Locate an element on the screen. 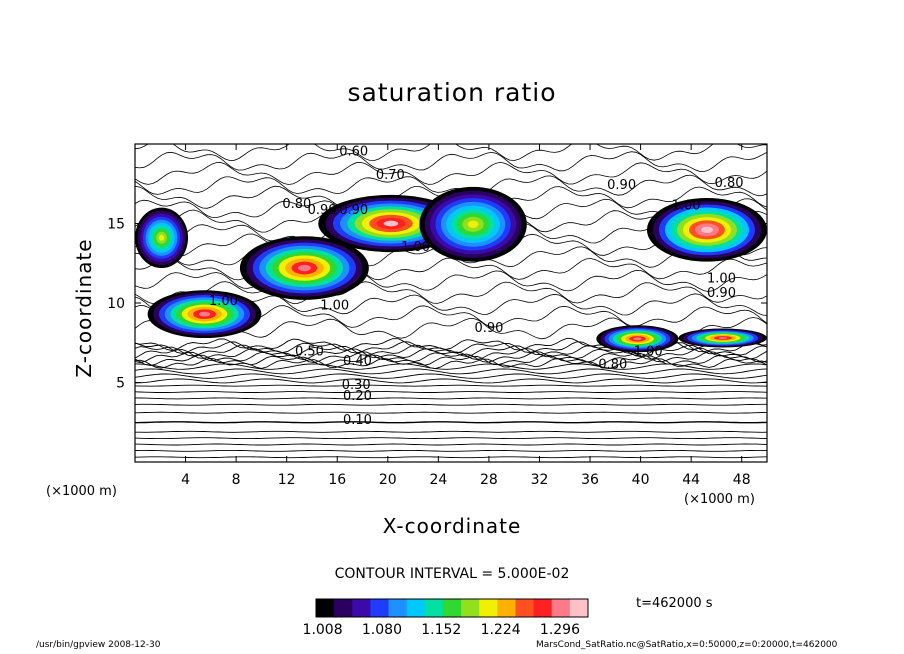 The image size is (904, 654). colorbar-tick-label: 1.008 is located at coordinates (323, 630).